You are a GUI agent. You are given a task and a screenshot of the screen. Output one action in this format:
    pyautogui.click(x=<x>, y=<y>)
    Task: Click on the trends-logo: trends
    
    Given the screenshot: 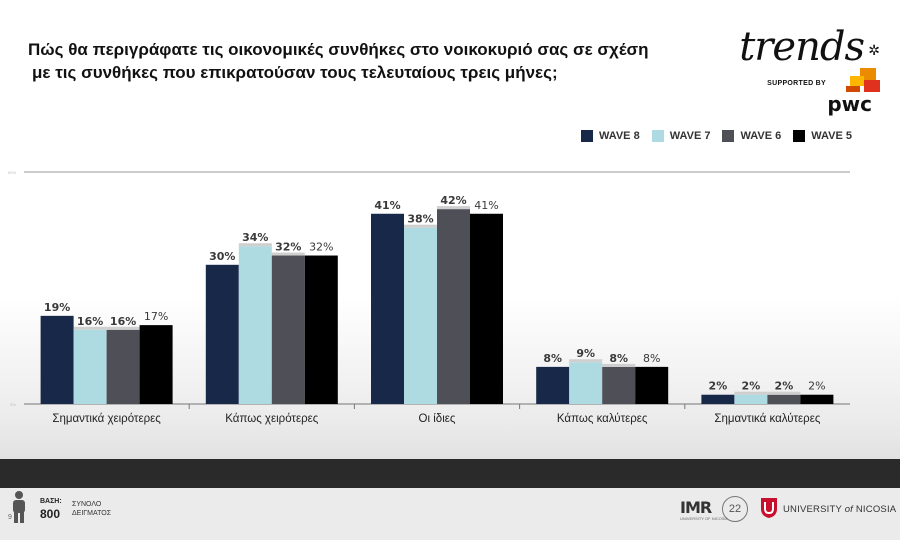 What is the action you would take?
    pyautogui.click(x=802, y=47)
    